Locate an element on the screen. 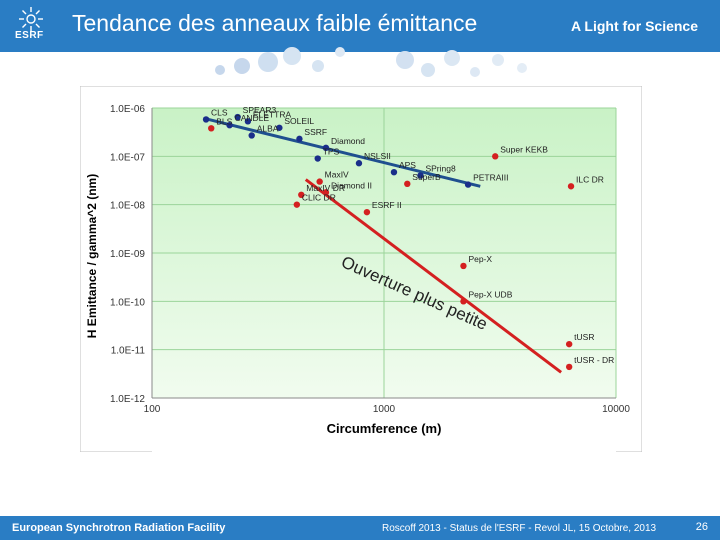  footer-org: European Synchrotron Radiation Facility is located at coordinates (119, 528).